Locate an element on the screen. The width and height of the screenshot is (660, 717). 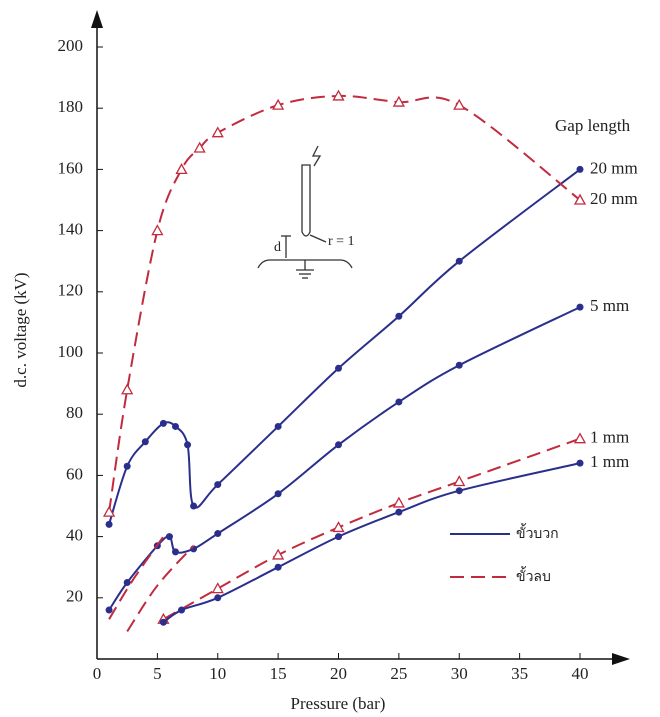
x-tick-label: 15 is located at coordinates (278, 673).